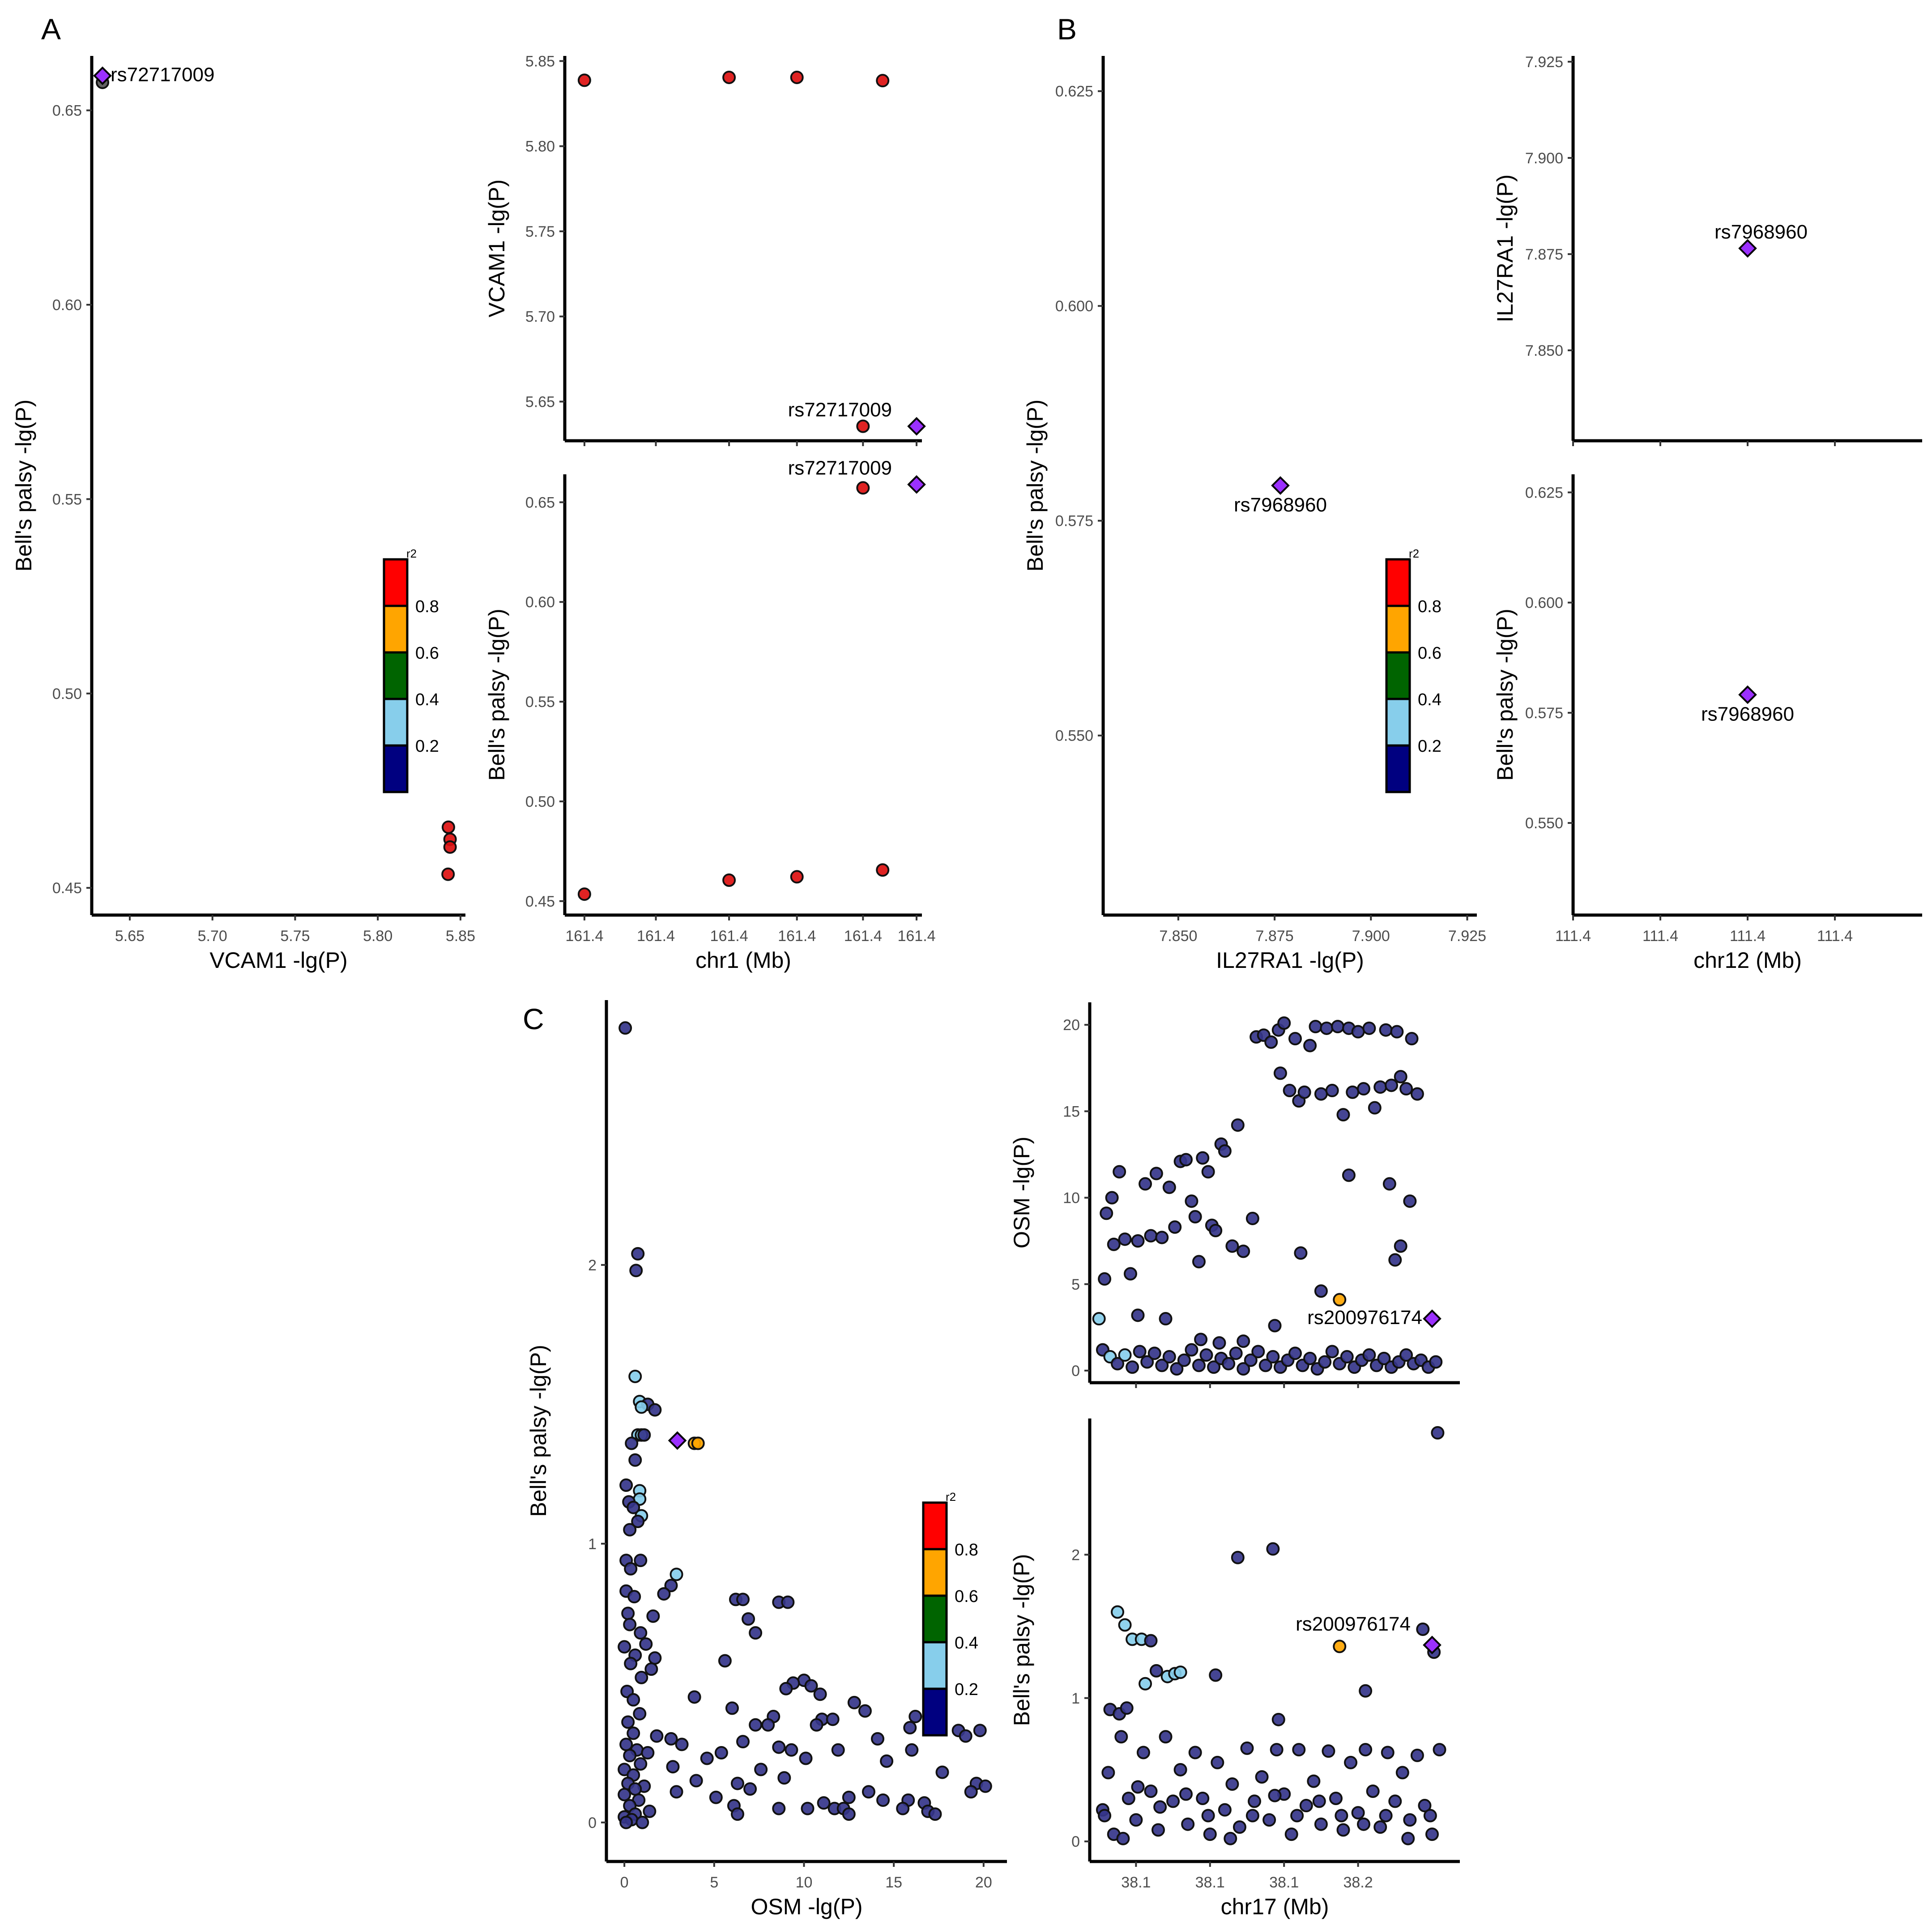 This screenshot has width=1932, height=1921. Describe the element at coordinates (1021, 1192) in the screenshot. I see `y-axis-title: OSM -lg(P)` at that location.